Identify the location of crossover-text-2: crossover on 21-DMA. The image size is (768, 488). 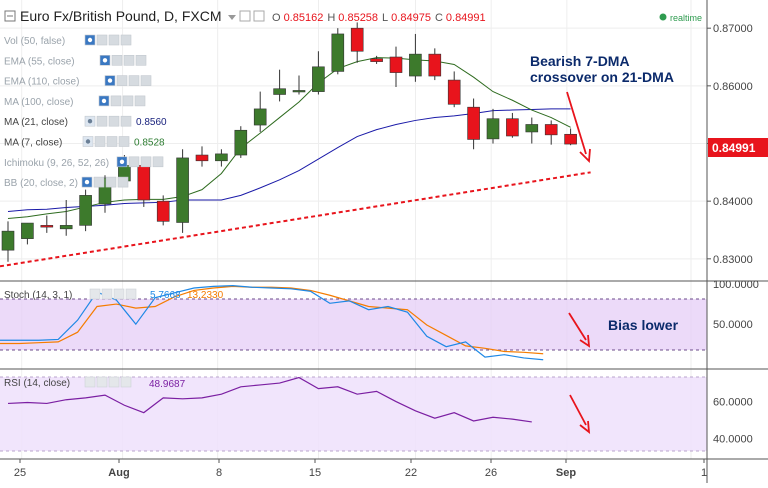
(602, 77).